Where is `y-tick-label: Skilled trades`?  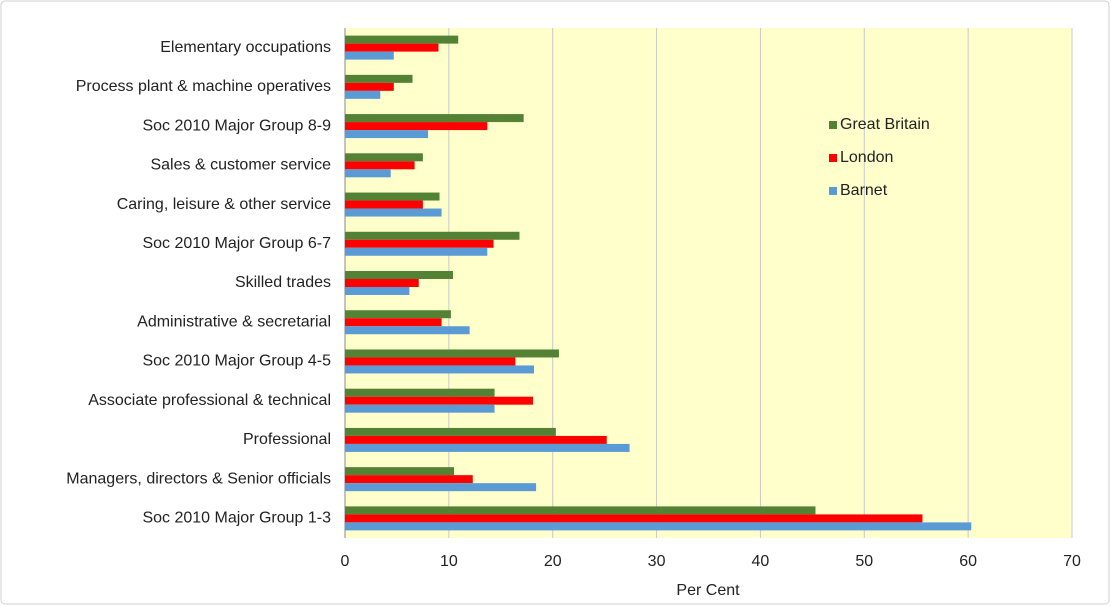 y-tick-label: Skilled trades is located at coordinates (283, 282).